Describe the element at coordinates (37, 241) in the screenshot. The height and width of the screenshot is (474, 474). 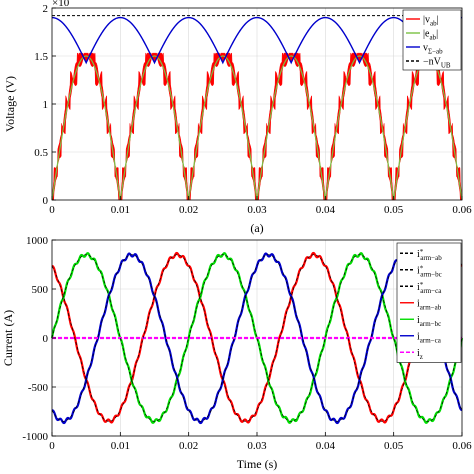
I see `current-y-tick-label: 1000` at that location.